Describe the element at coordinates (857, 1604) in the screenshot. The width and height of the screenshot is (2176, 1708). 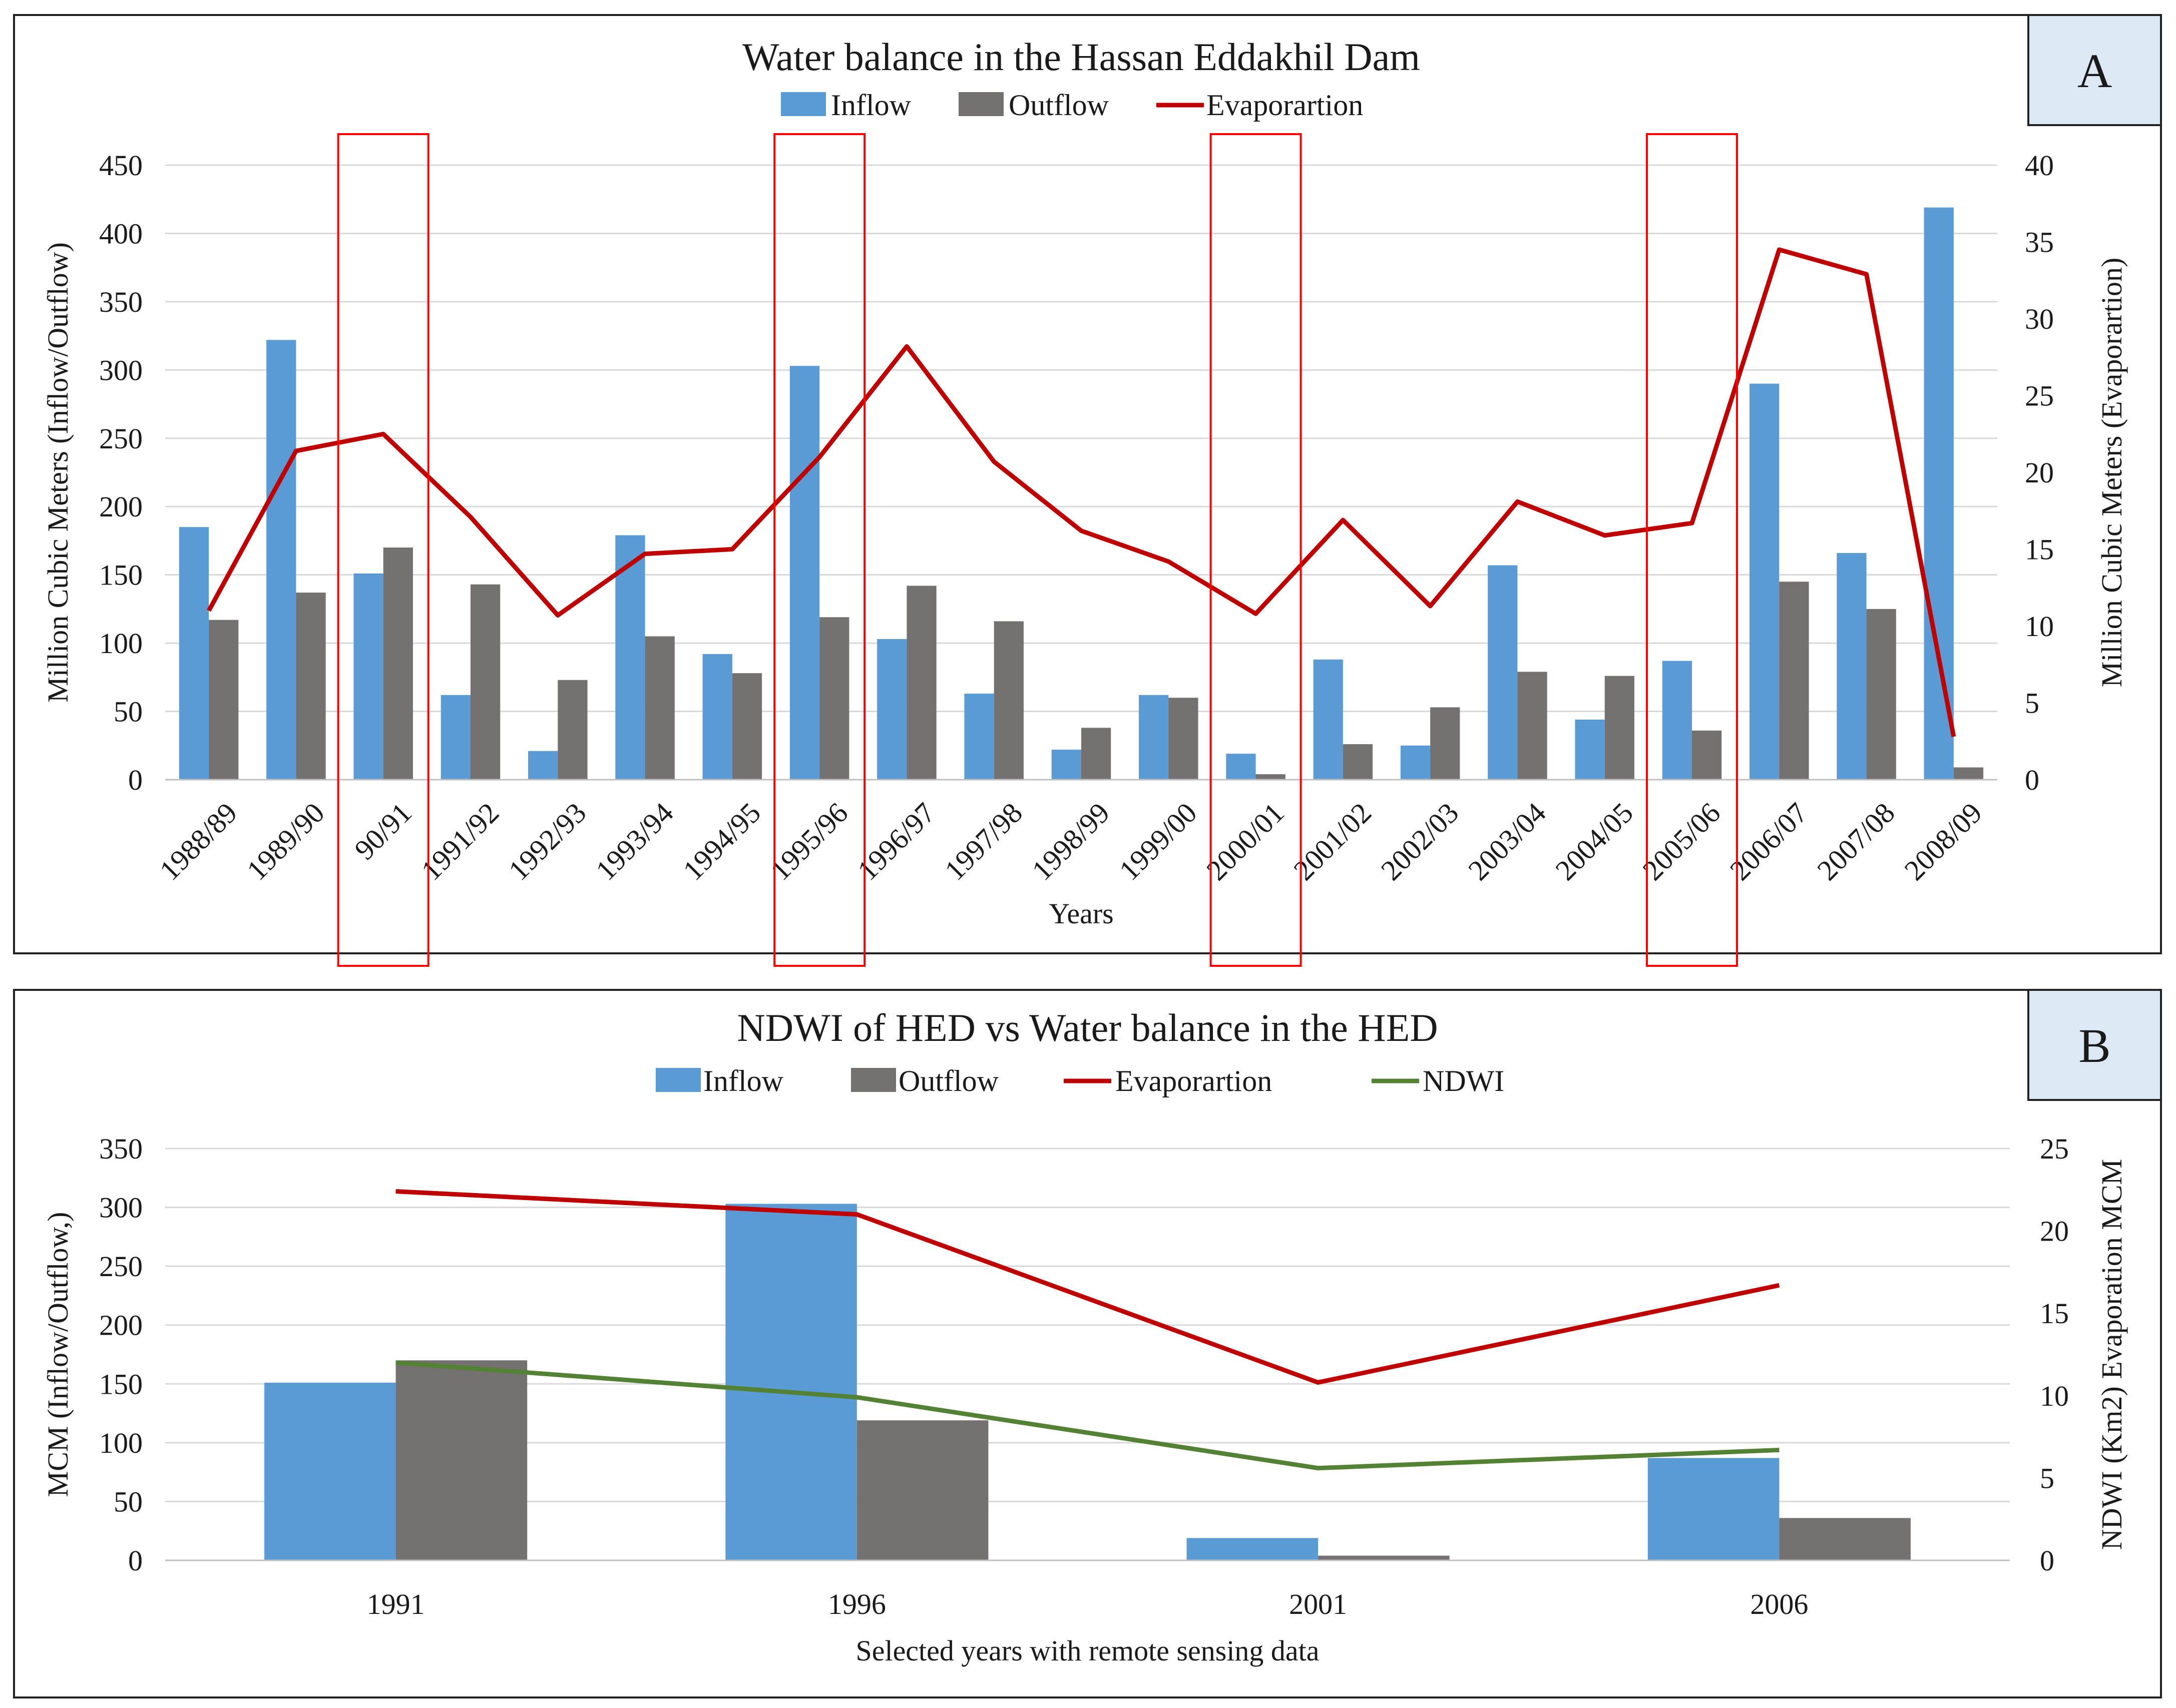
I see `x-tick-label: 1996` at that location.